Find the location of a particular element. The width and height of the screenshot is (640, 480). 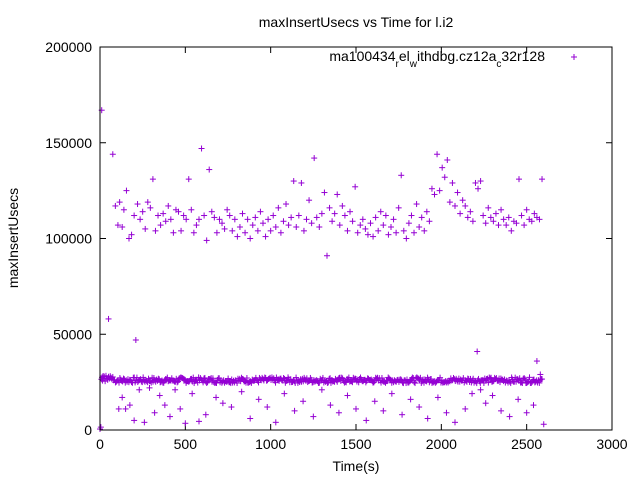

legend-label: ma100434relwithdbg.cz12ac32r128 is located at coordinates (437, 59).